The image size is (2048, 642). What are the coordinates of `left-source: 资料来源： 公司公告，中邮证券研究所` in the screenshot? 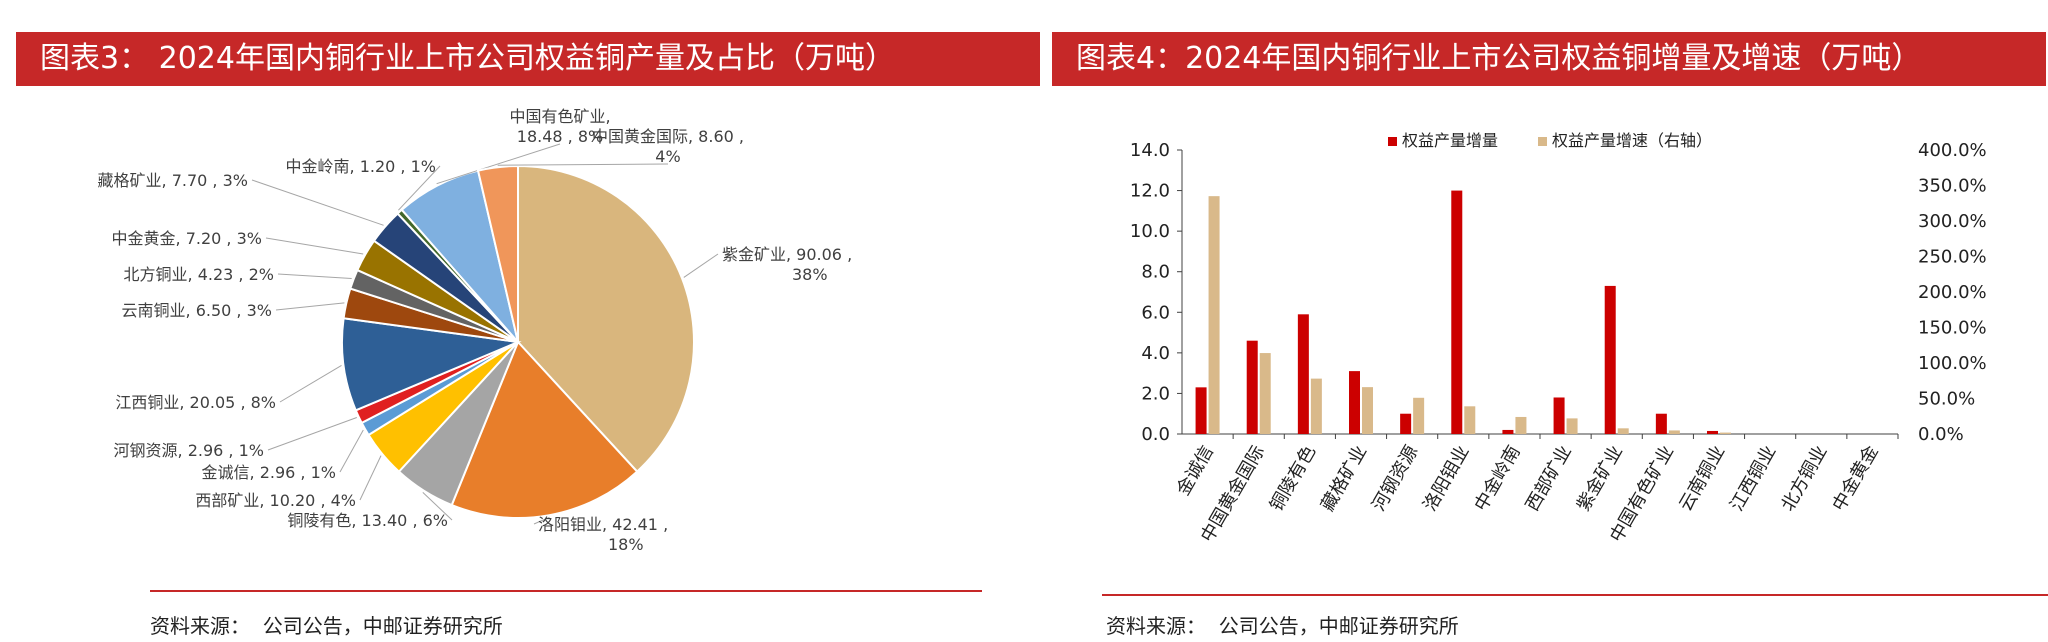 It's located at (326, 624).